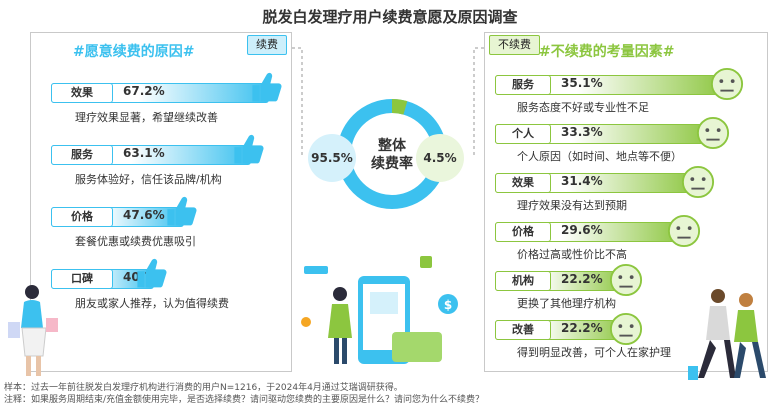 This screenshot has width=780, height=416. Describe the element at coordinates (267, 45) in the screenshot. I see `renew-tag: 续费` at that location.